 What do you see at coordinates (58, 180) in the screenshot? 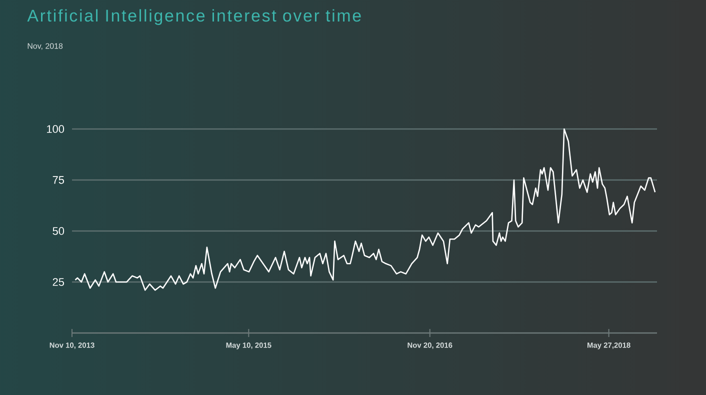
I see `y-tick-label: 75` at bounding box center [58, 180].